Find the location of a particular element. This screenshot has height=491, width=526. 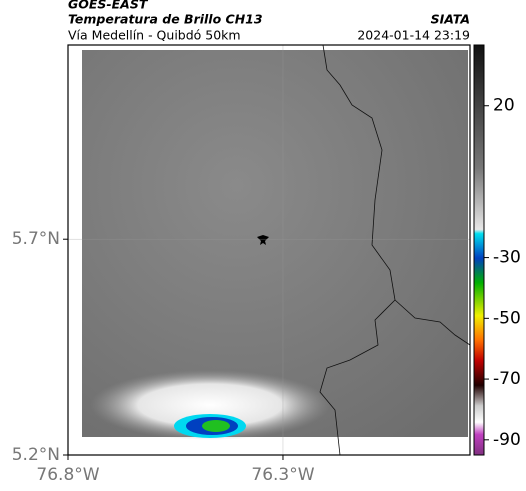

colorbar-tick-label: -90 is located at coordinates (507, 440).